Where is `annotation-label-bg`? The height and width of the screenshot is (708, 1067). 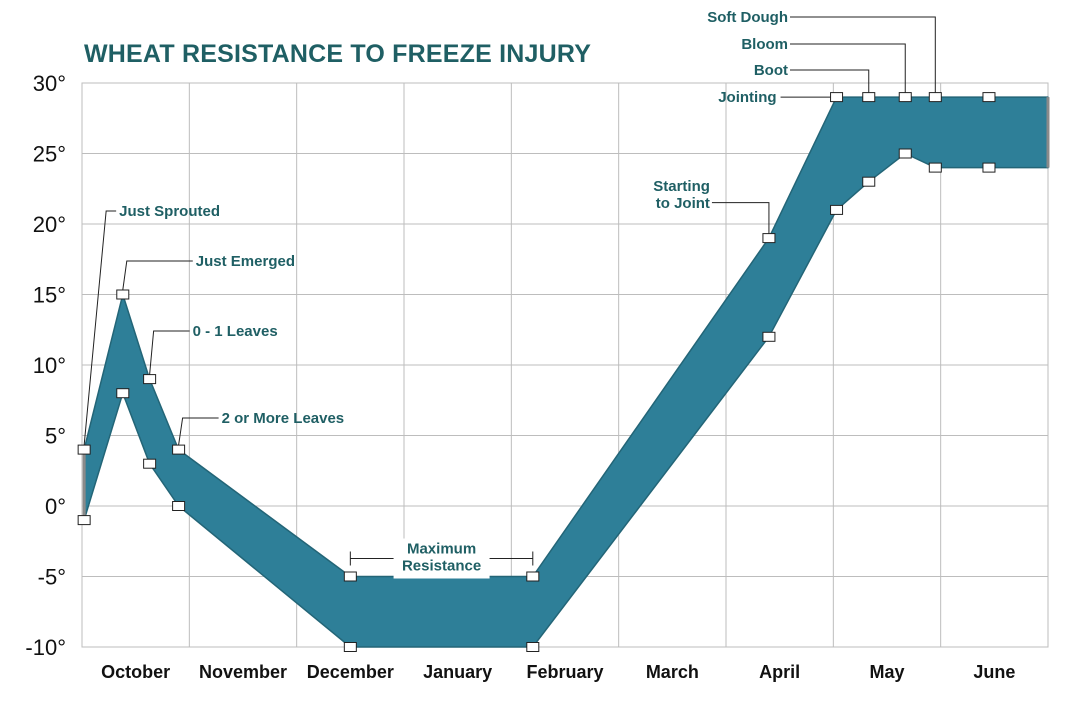
annotation-label-bg is located at coordinates (441, 558).